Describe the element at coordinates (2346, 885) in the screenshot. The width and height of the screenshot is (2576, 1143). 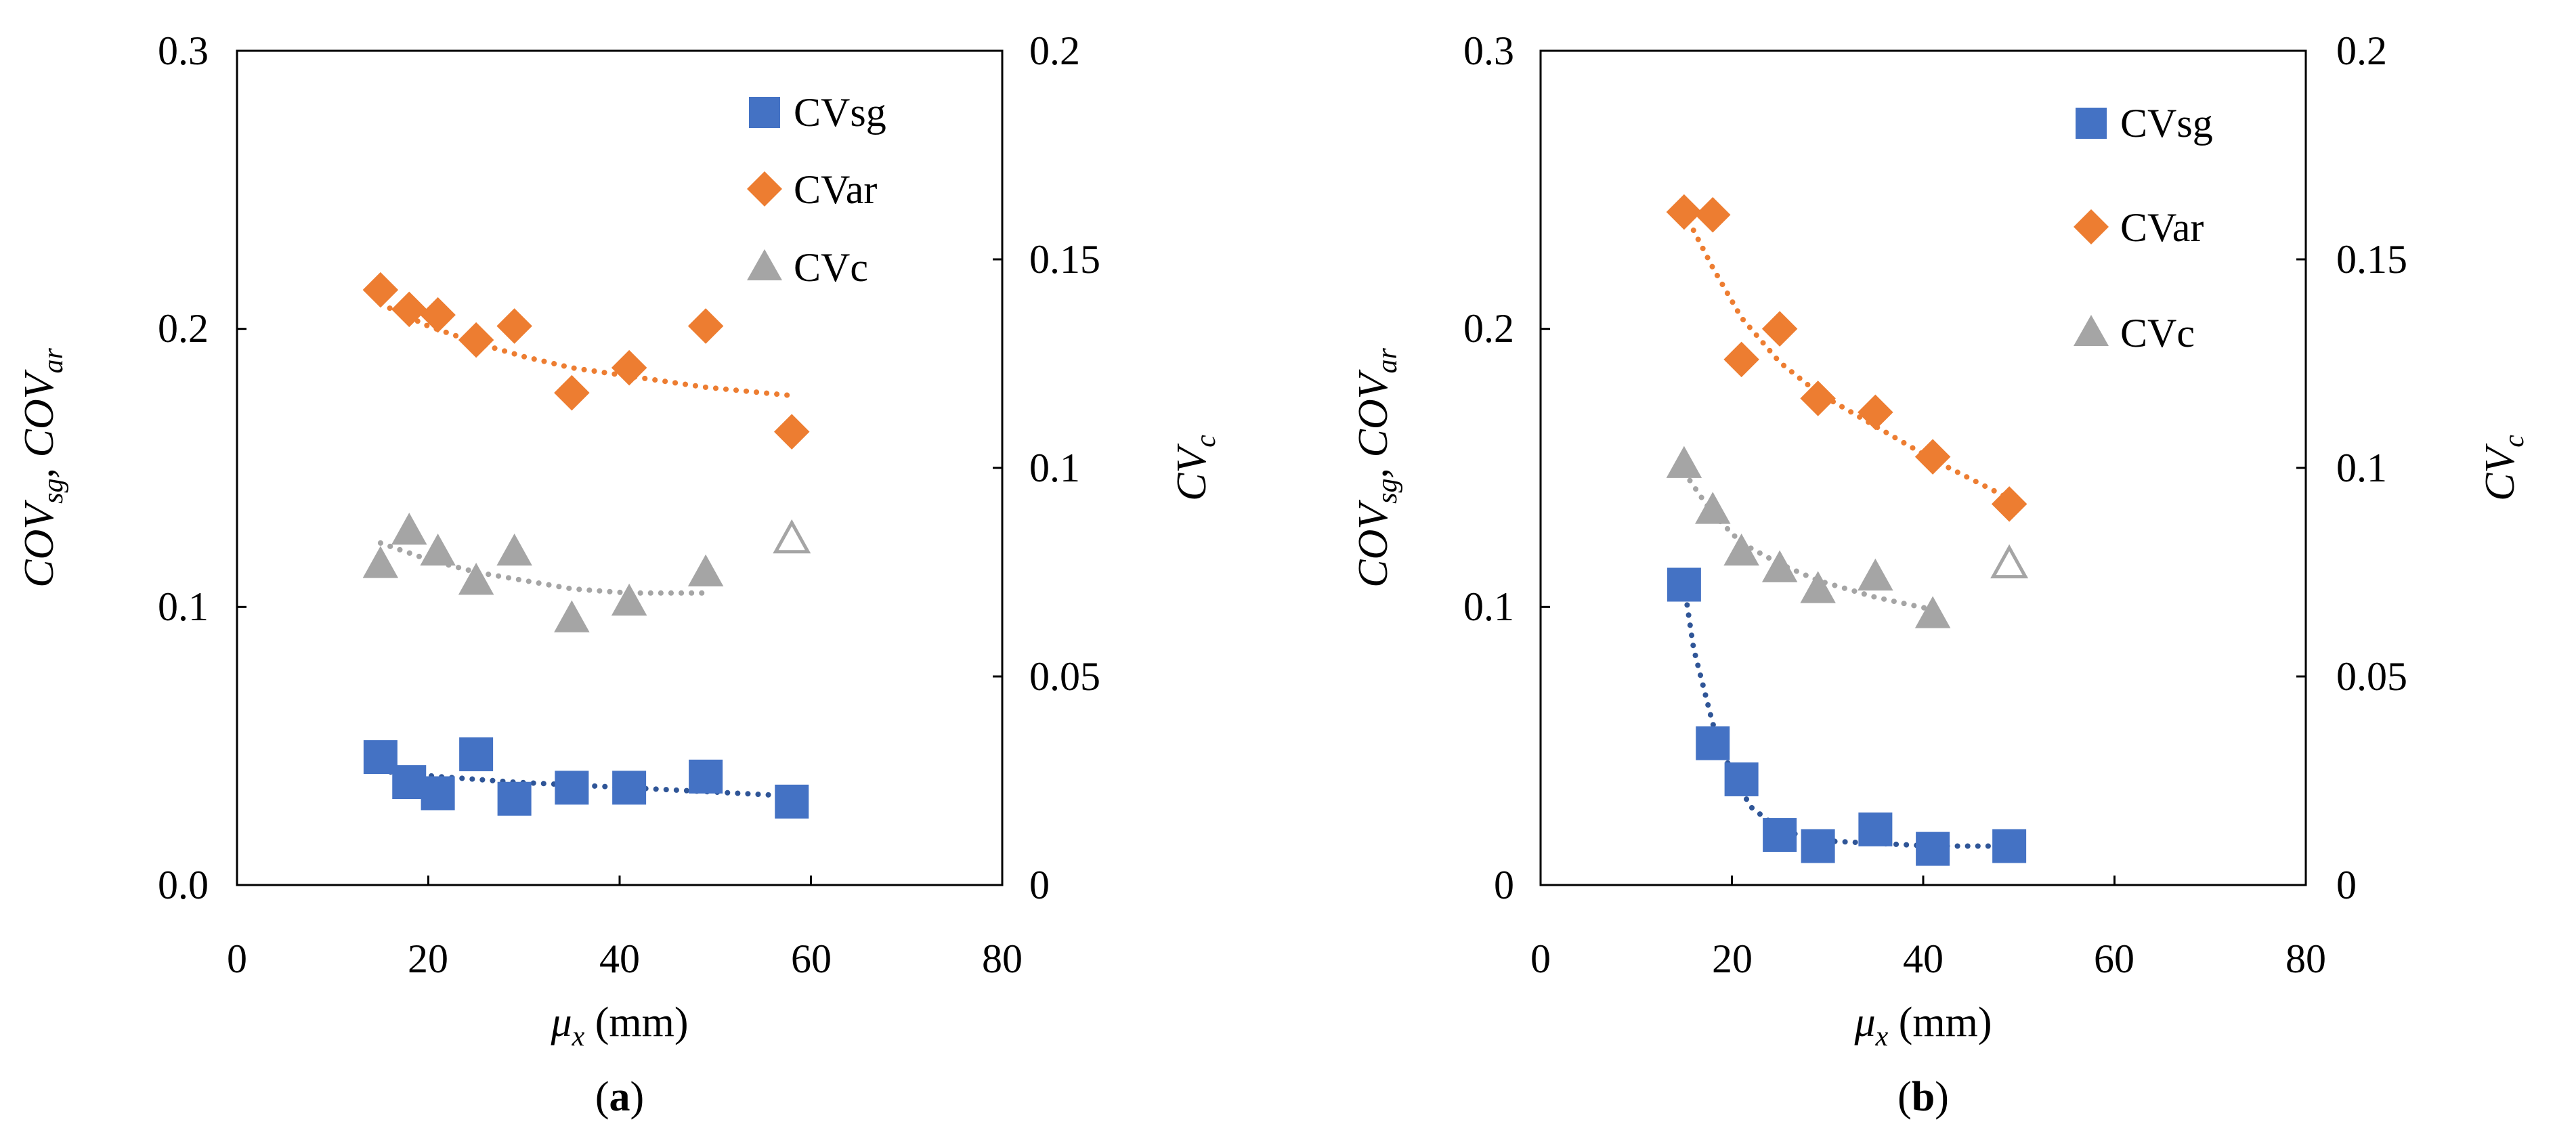
I see `y-right-tick-label: 0` at that location.